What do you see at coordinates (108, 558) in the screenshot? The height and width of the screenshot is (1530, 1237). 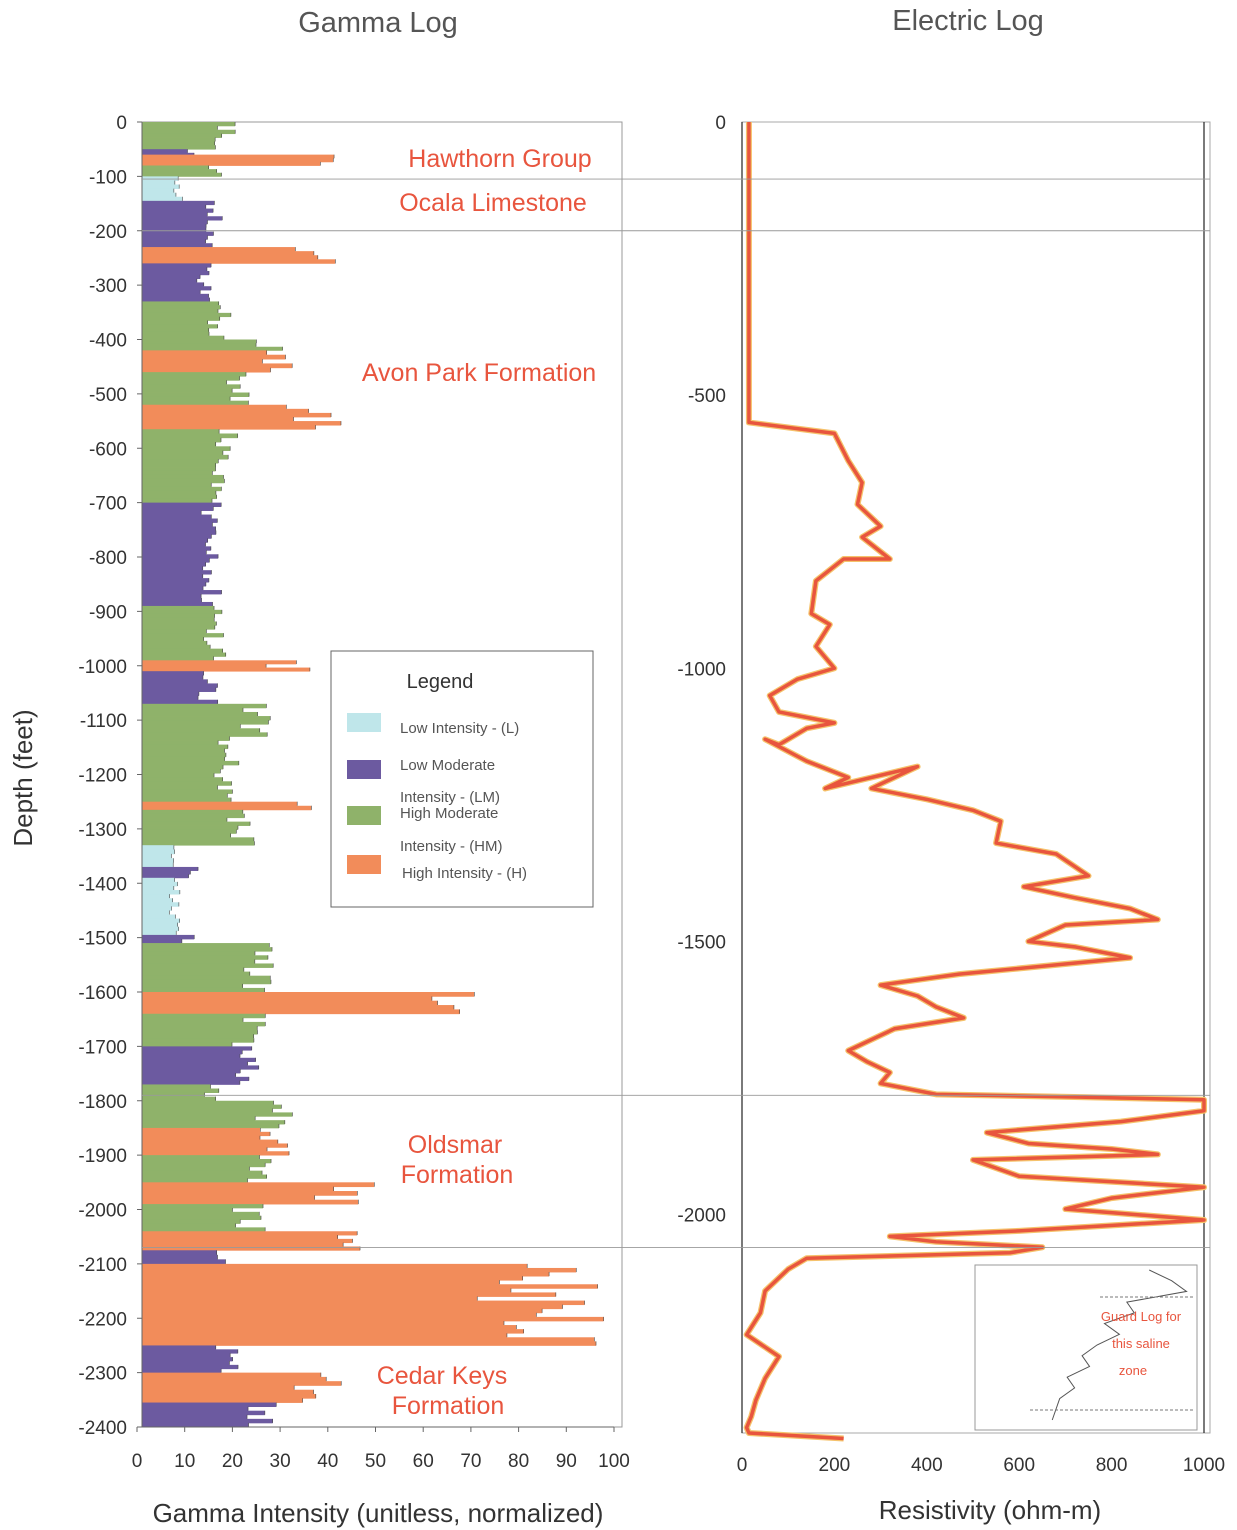 I see `gamma-y-tick-label: -800` at bounding box center [108, 558].